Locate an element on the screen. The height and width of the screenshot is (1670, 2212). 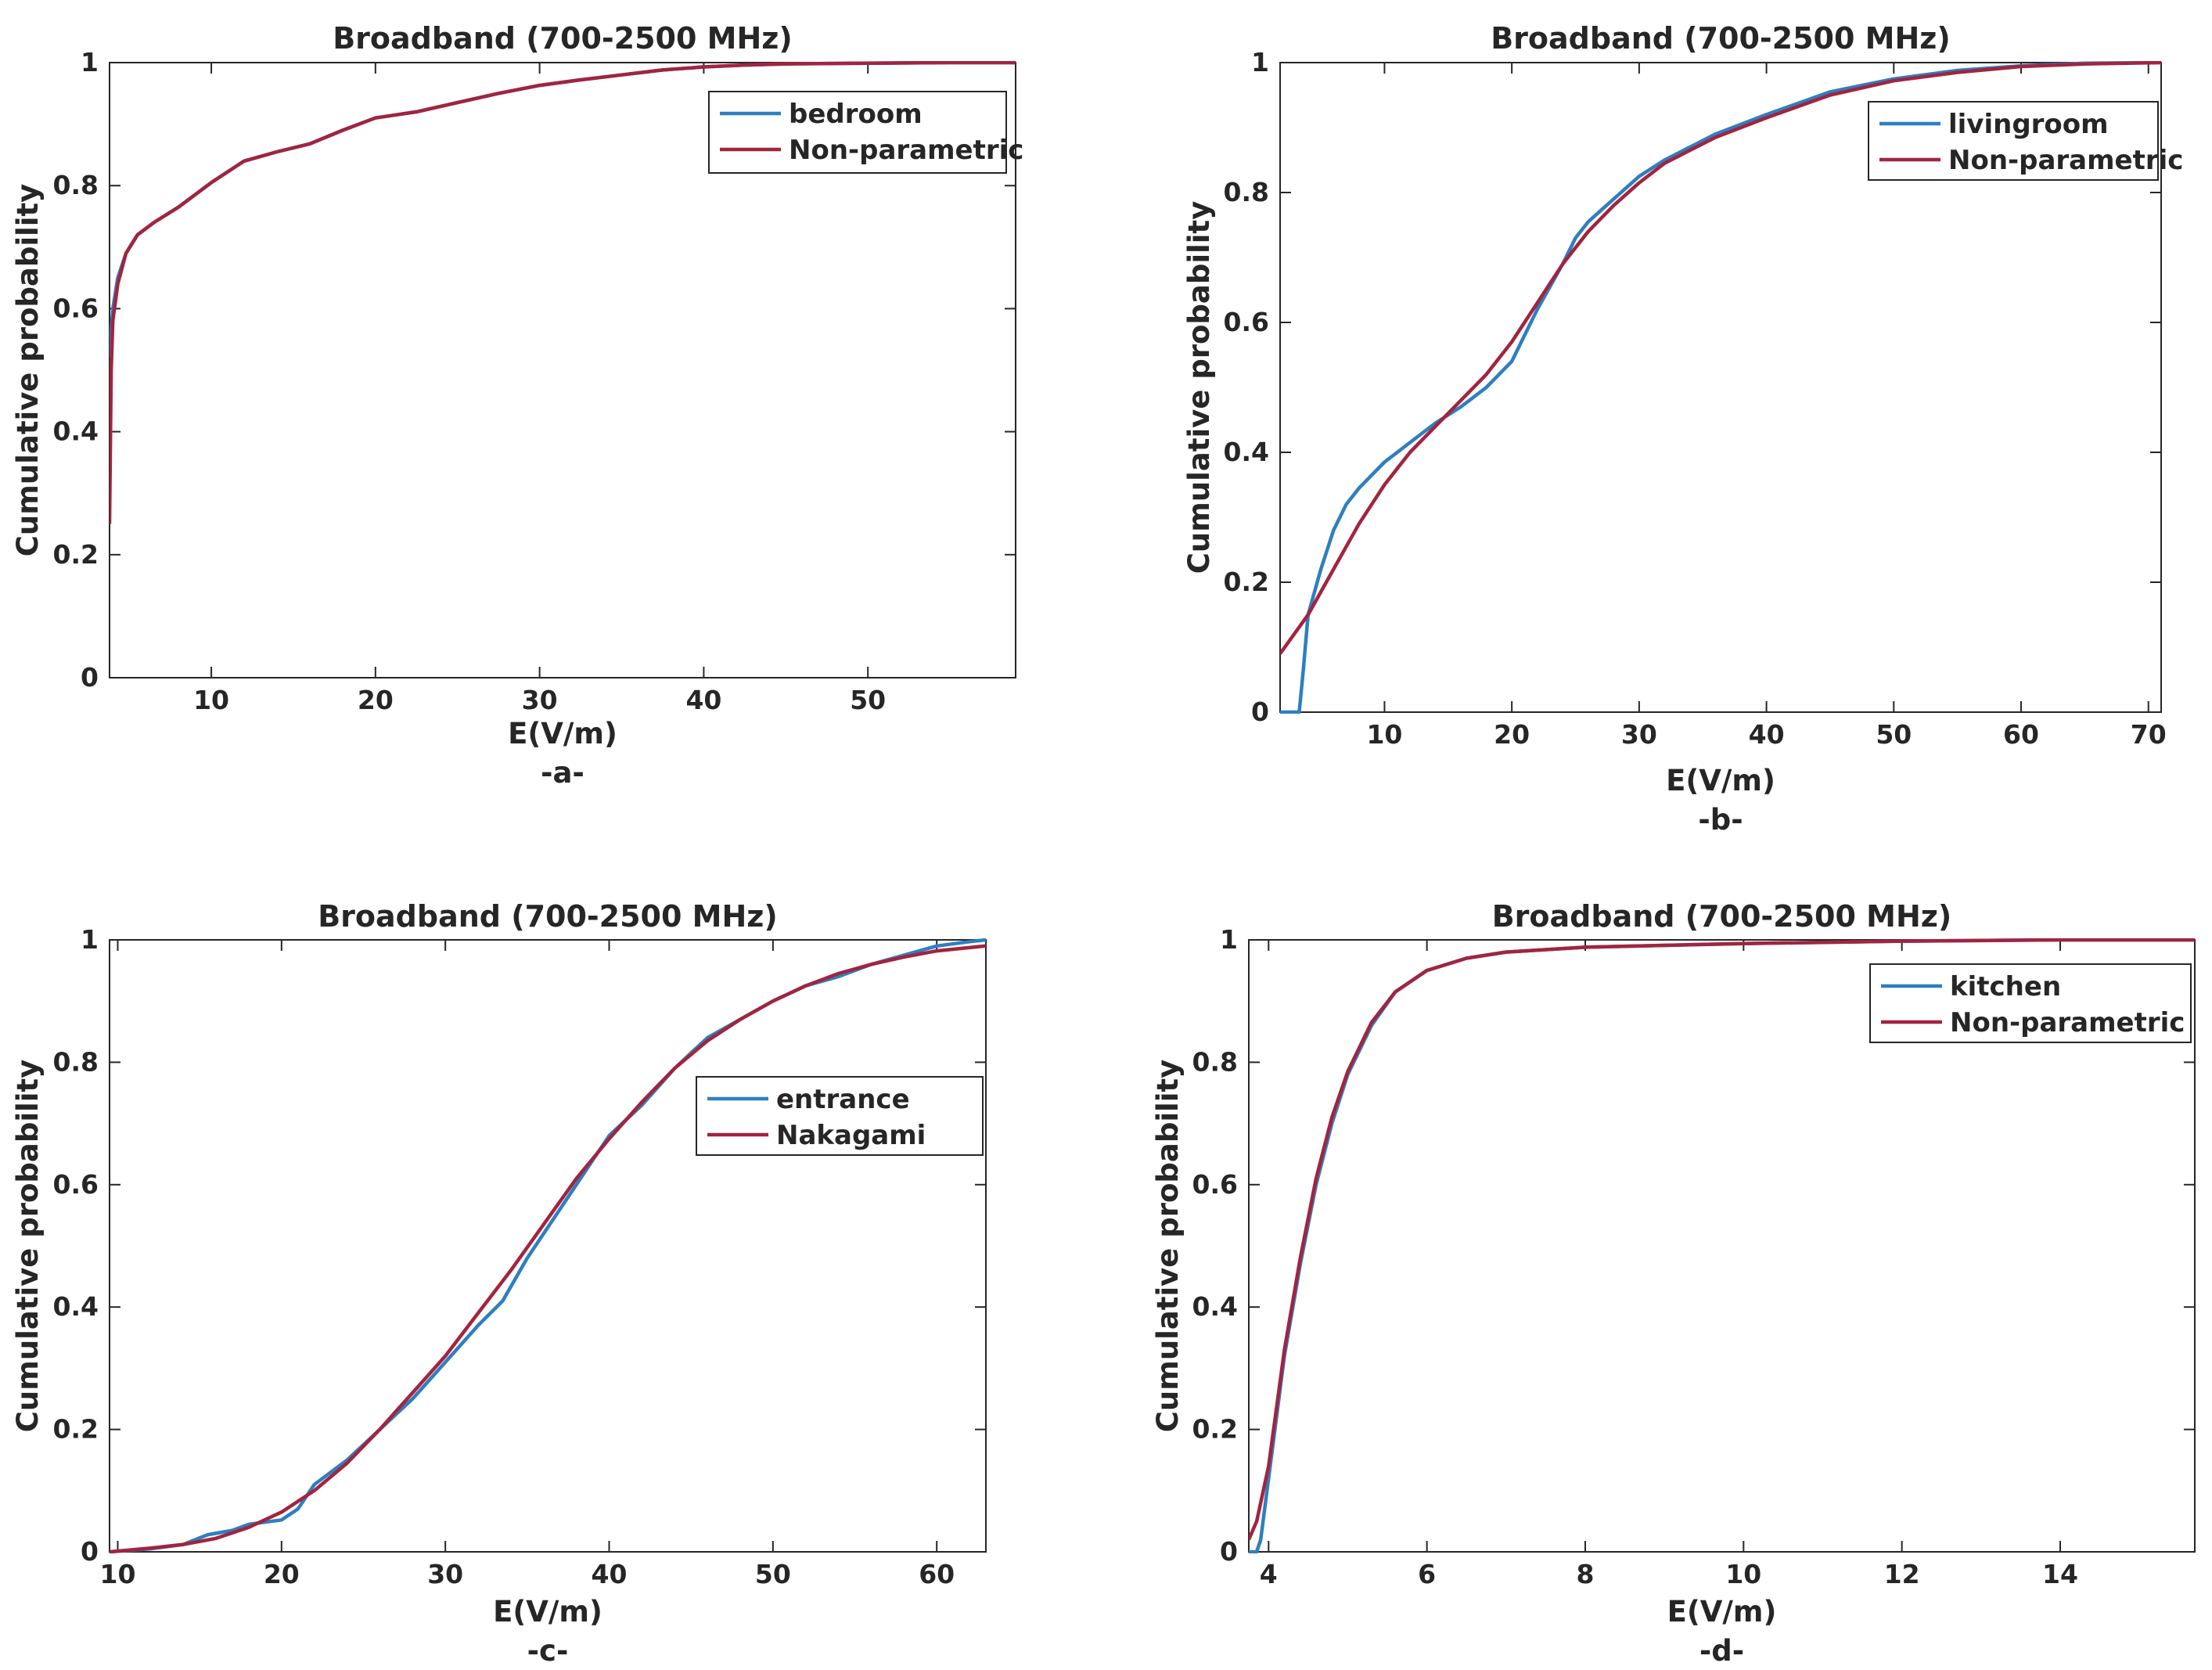
panel-caption: -a- is located at coordinates (562, 773).